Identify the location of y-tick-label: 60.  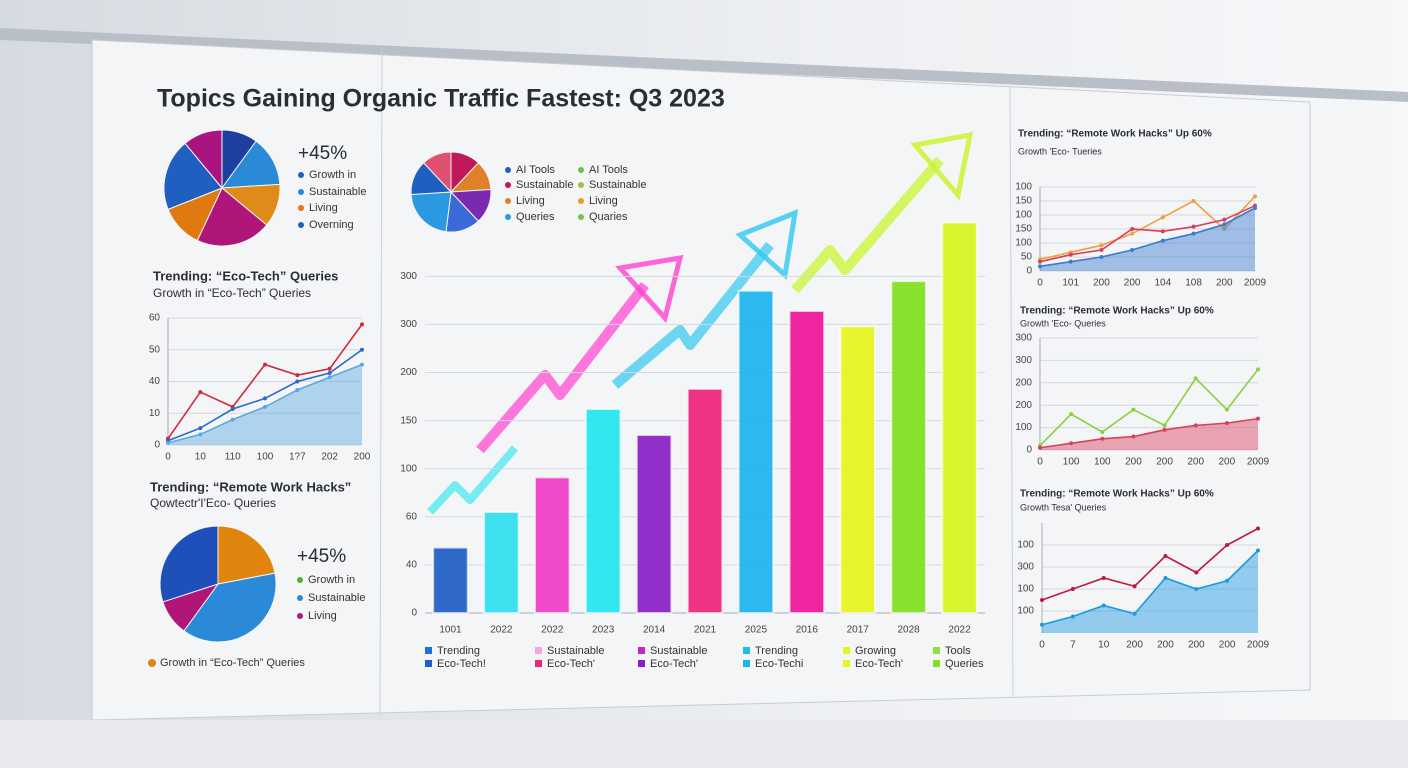
(155, 318).